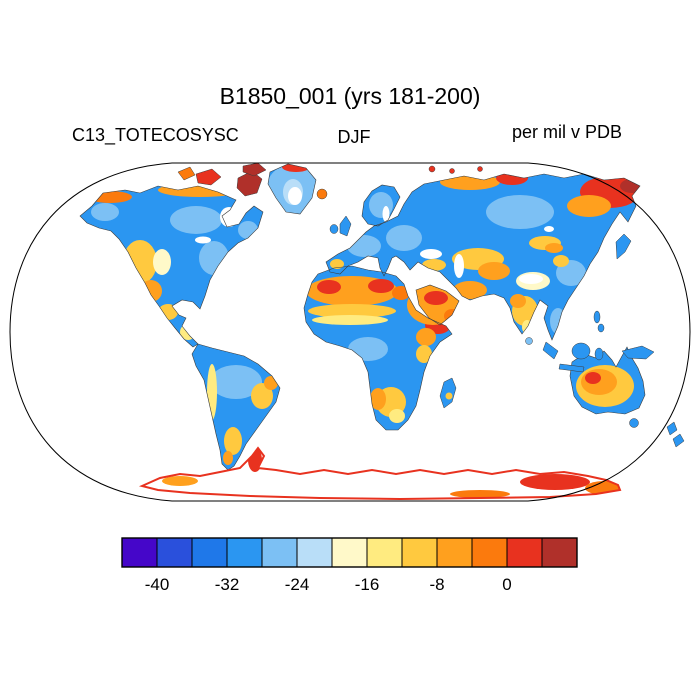 This screenshot has height=700, width=700. Describe the element at coordinates (297, 584) in the screenshot. I see `colorbar-tick: -24` at that location.